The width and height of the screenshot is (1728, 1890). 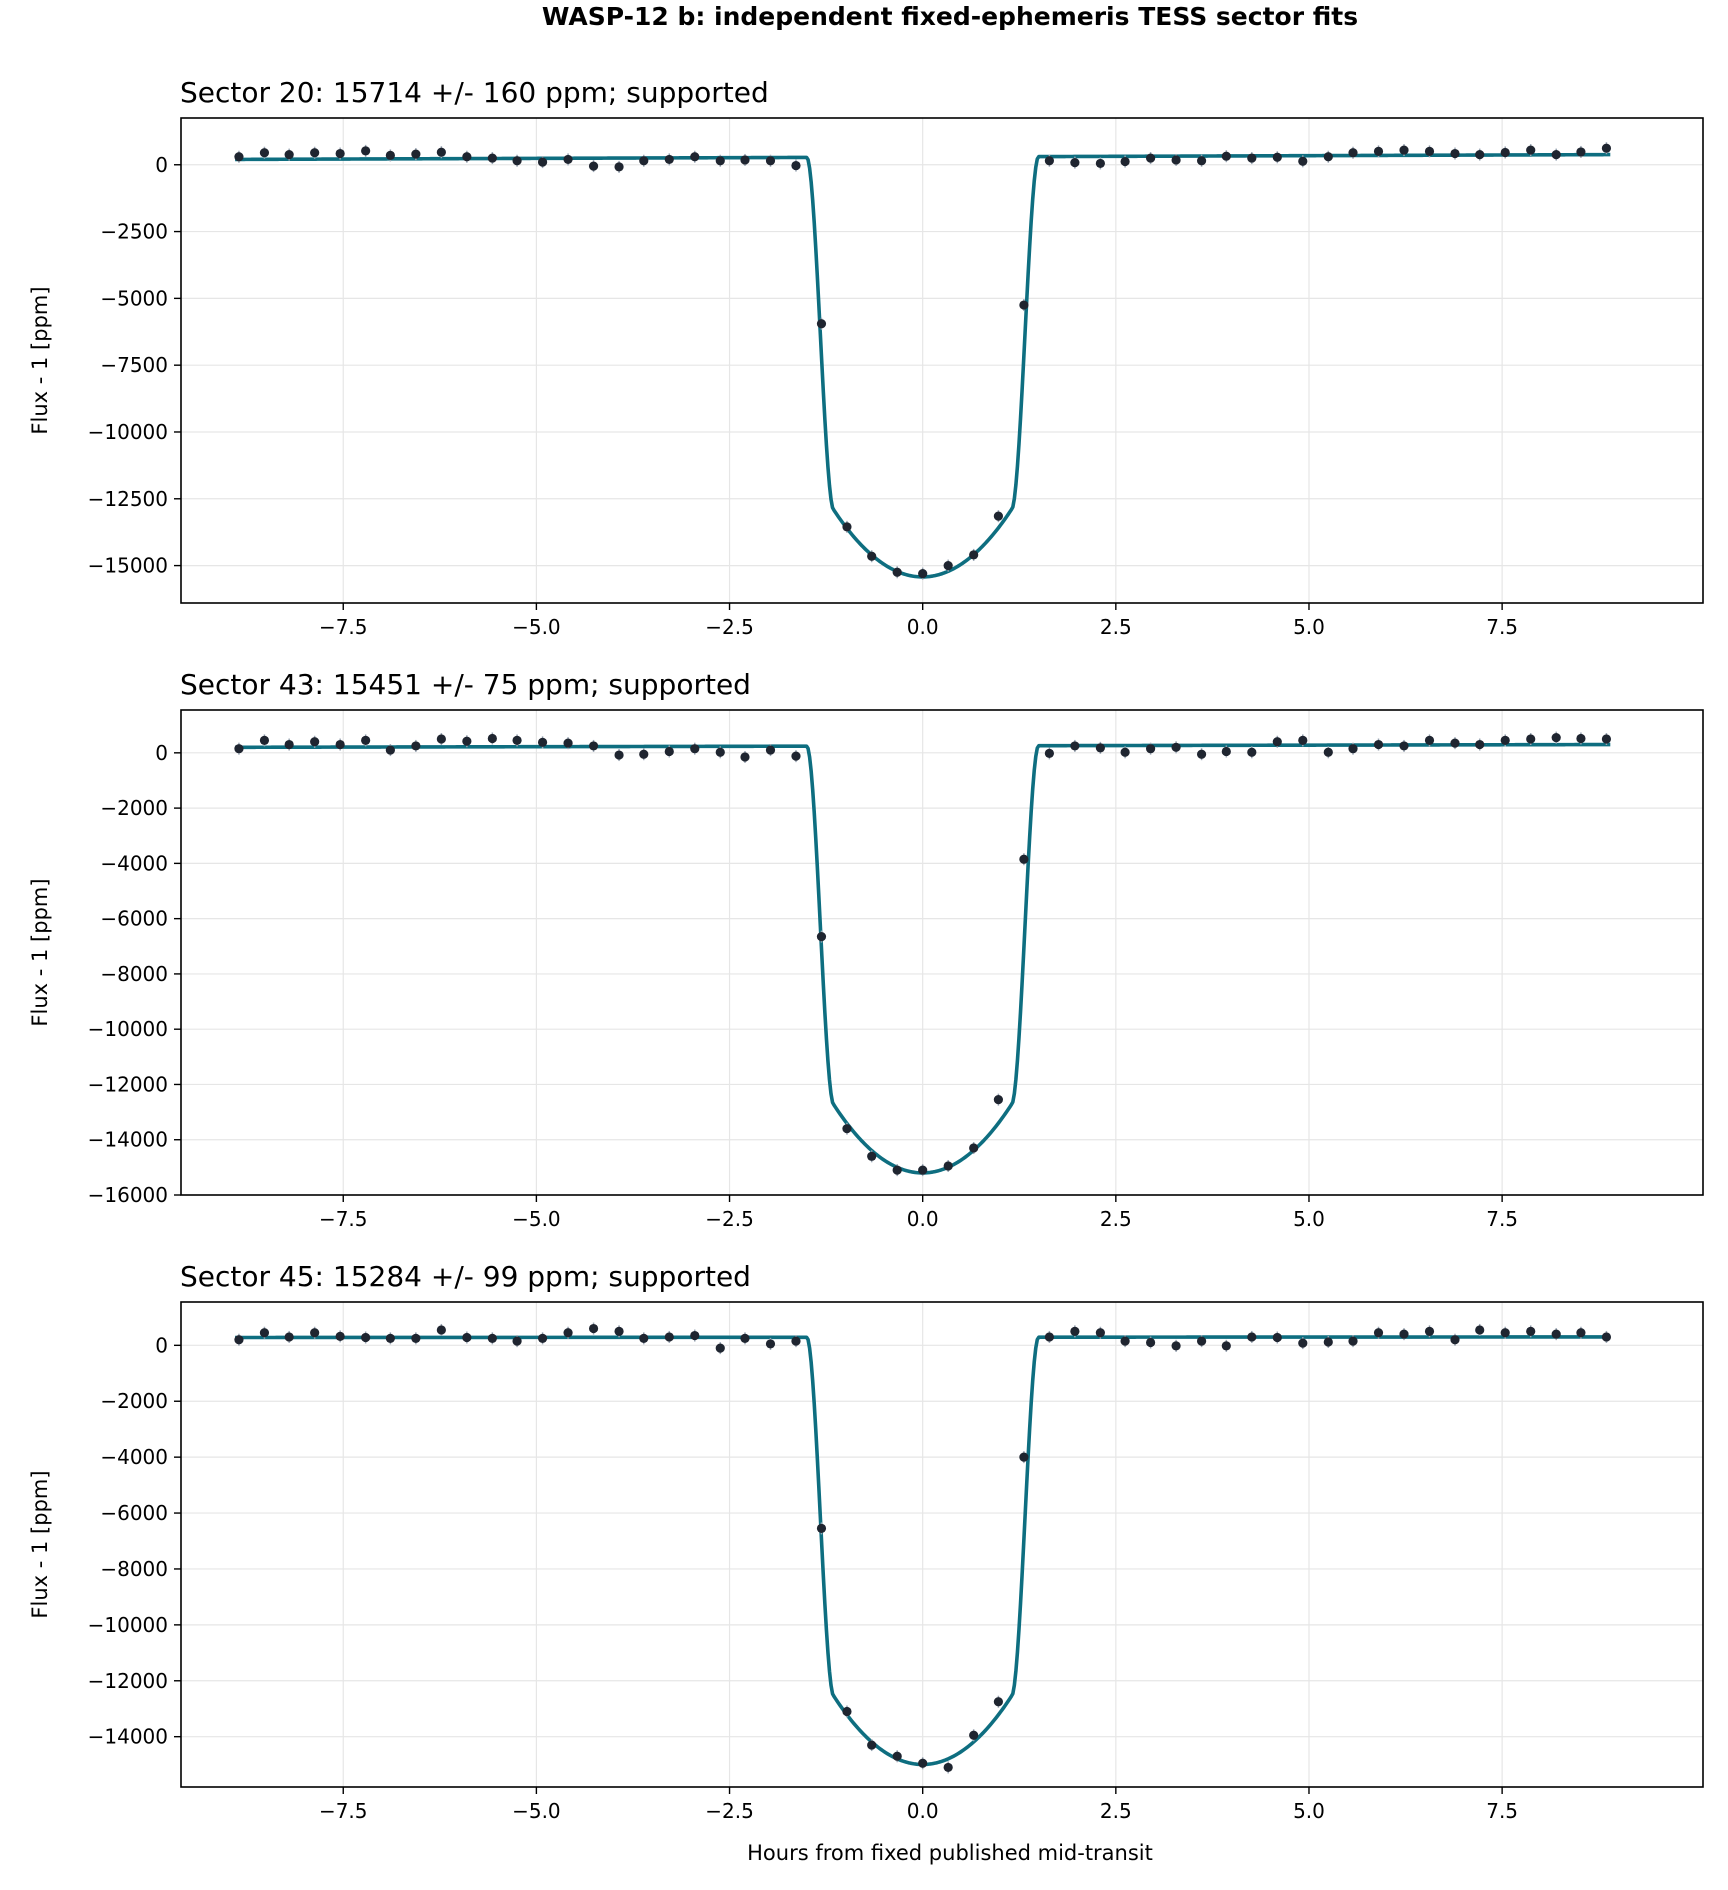 What do you see at coordinates (134, 808) in the screenshot?
I see `y-tick-label: −2000` at bounding box center [134, 808].